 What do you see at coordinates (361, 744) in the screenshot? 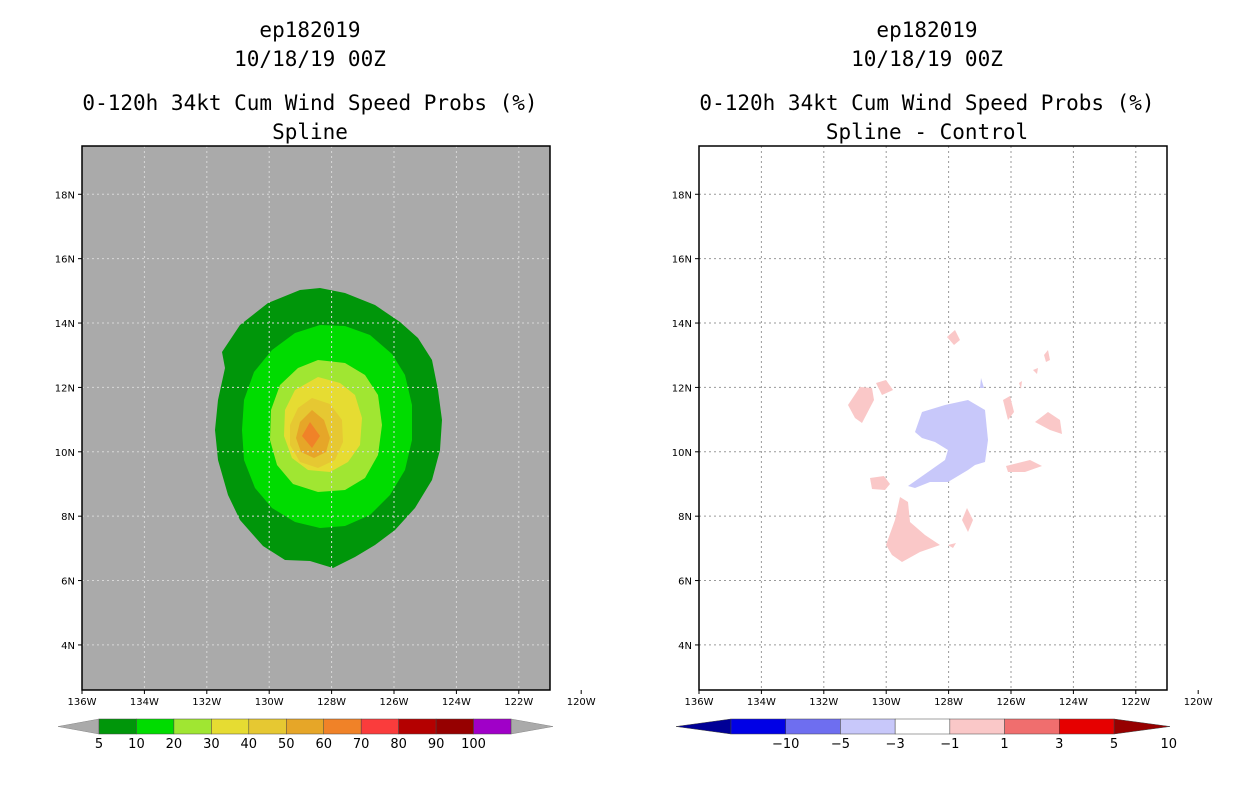
I see `colorbar-label: 70` at bounding box center [361, 744].